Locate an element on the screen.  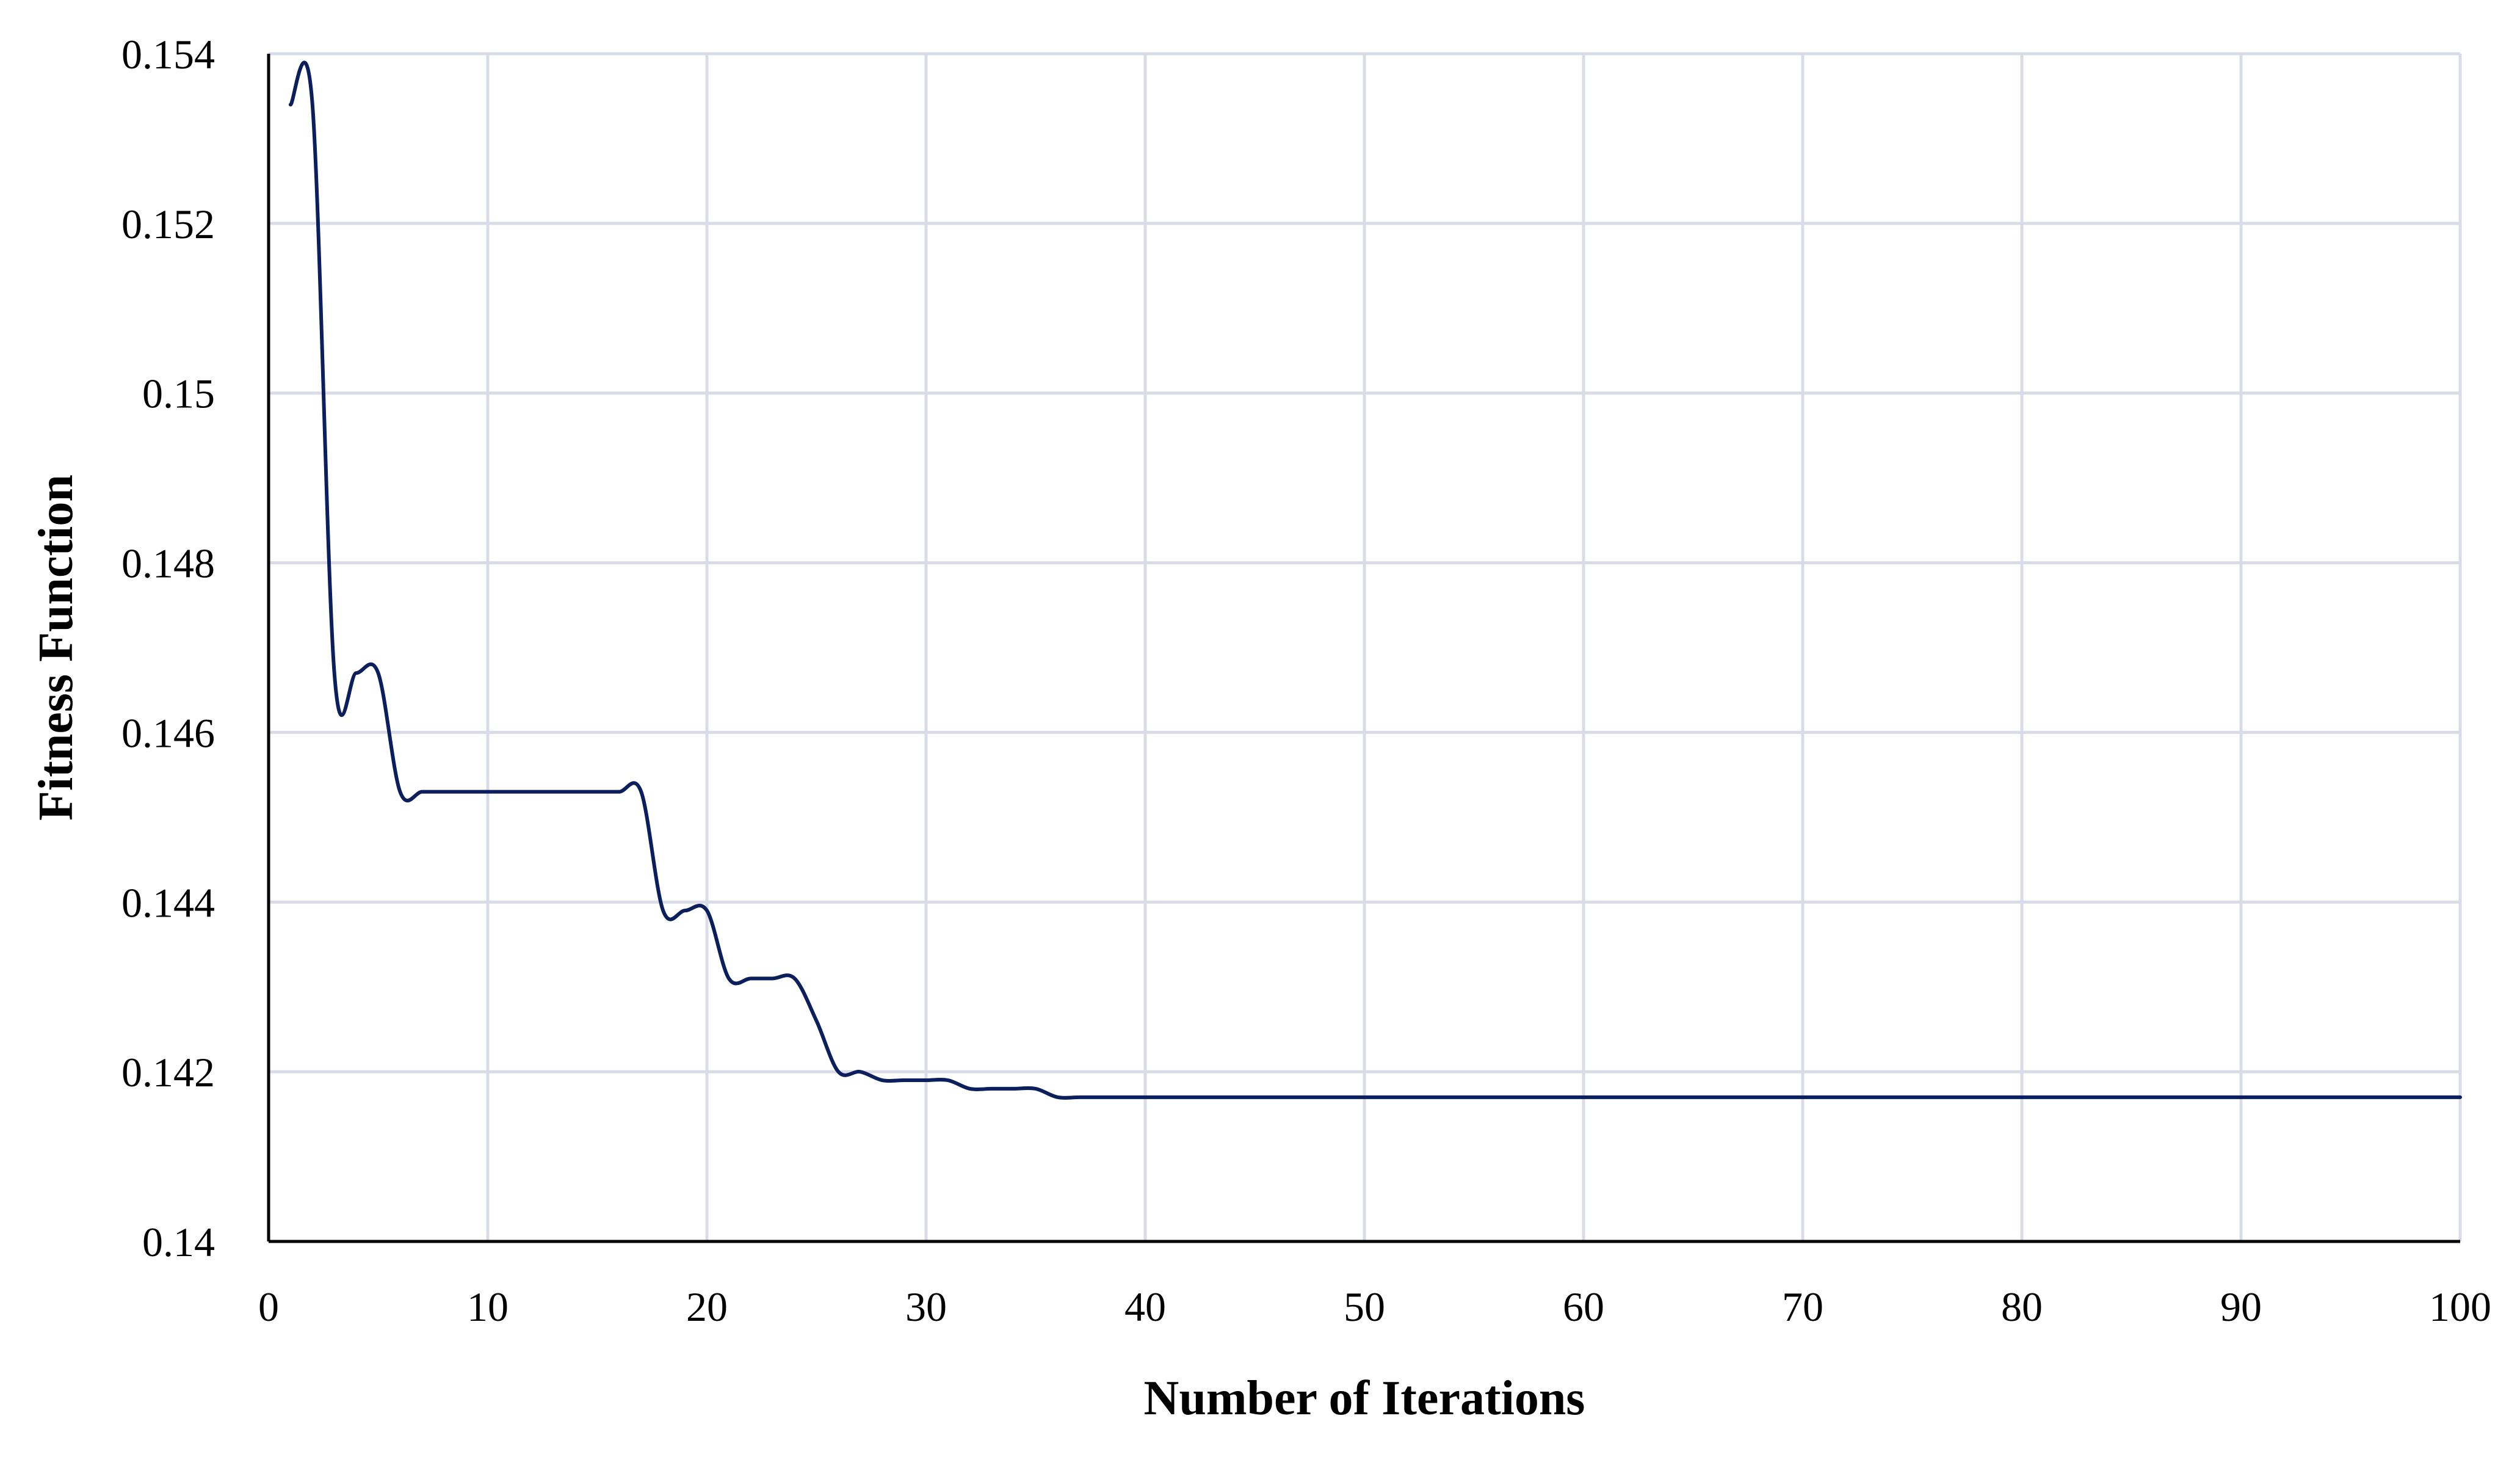
x-tick-labels: 0 10 20 30 40 50 60 70 80 90 100 is located at coordinates (1374, 1307).